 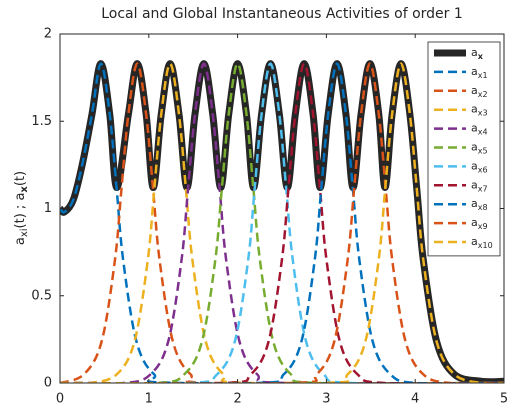 What do you see at coordinates (20, 241) in the screenshot?
I see `y-label-part: a` at bounding box center [20, 241].